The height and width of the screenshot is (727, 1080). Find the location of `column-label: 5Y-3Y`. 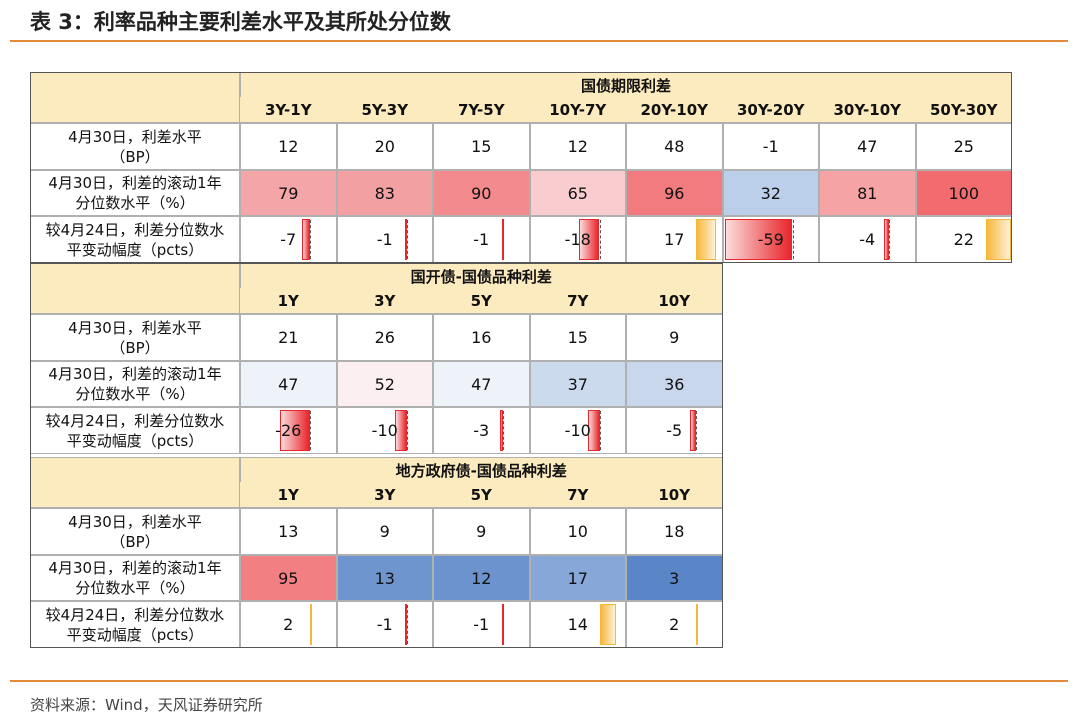

column-label: 5Y-3Y is located at coordinates (385, 109).